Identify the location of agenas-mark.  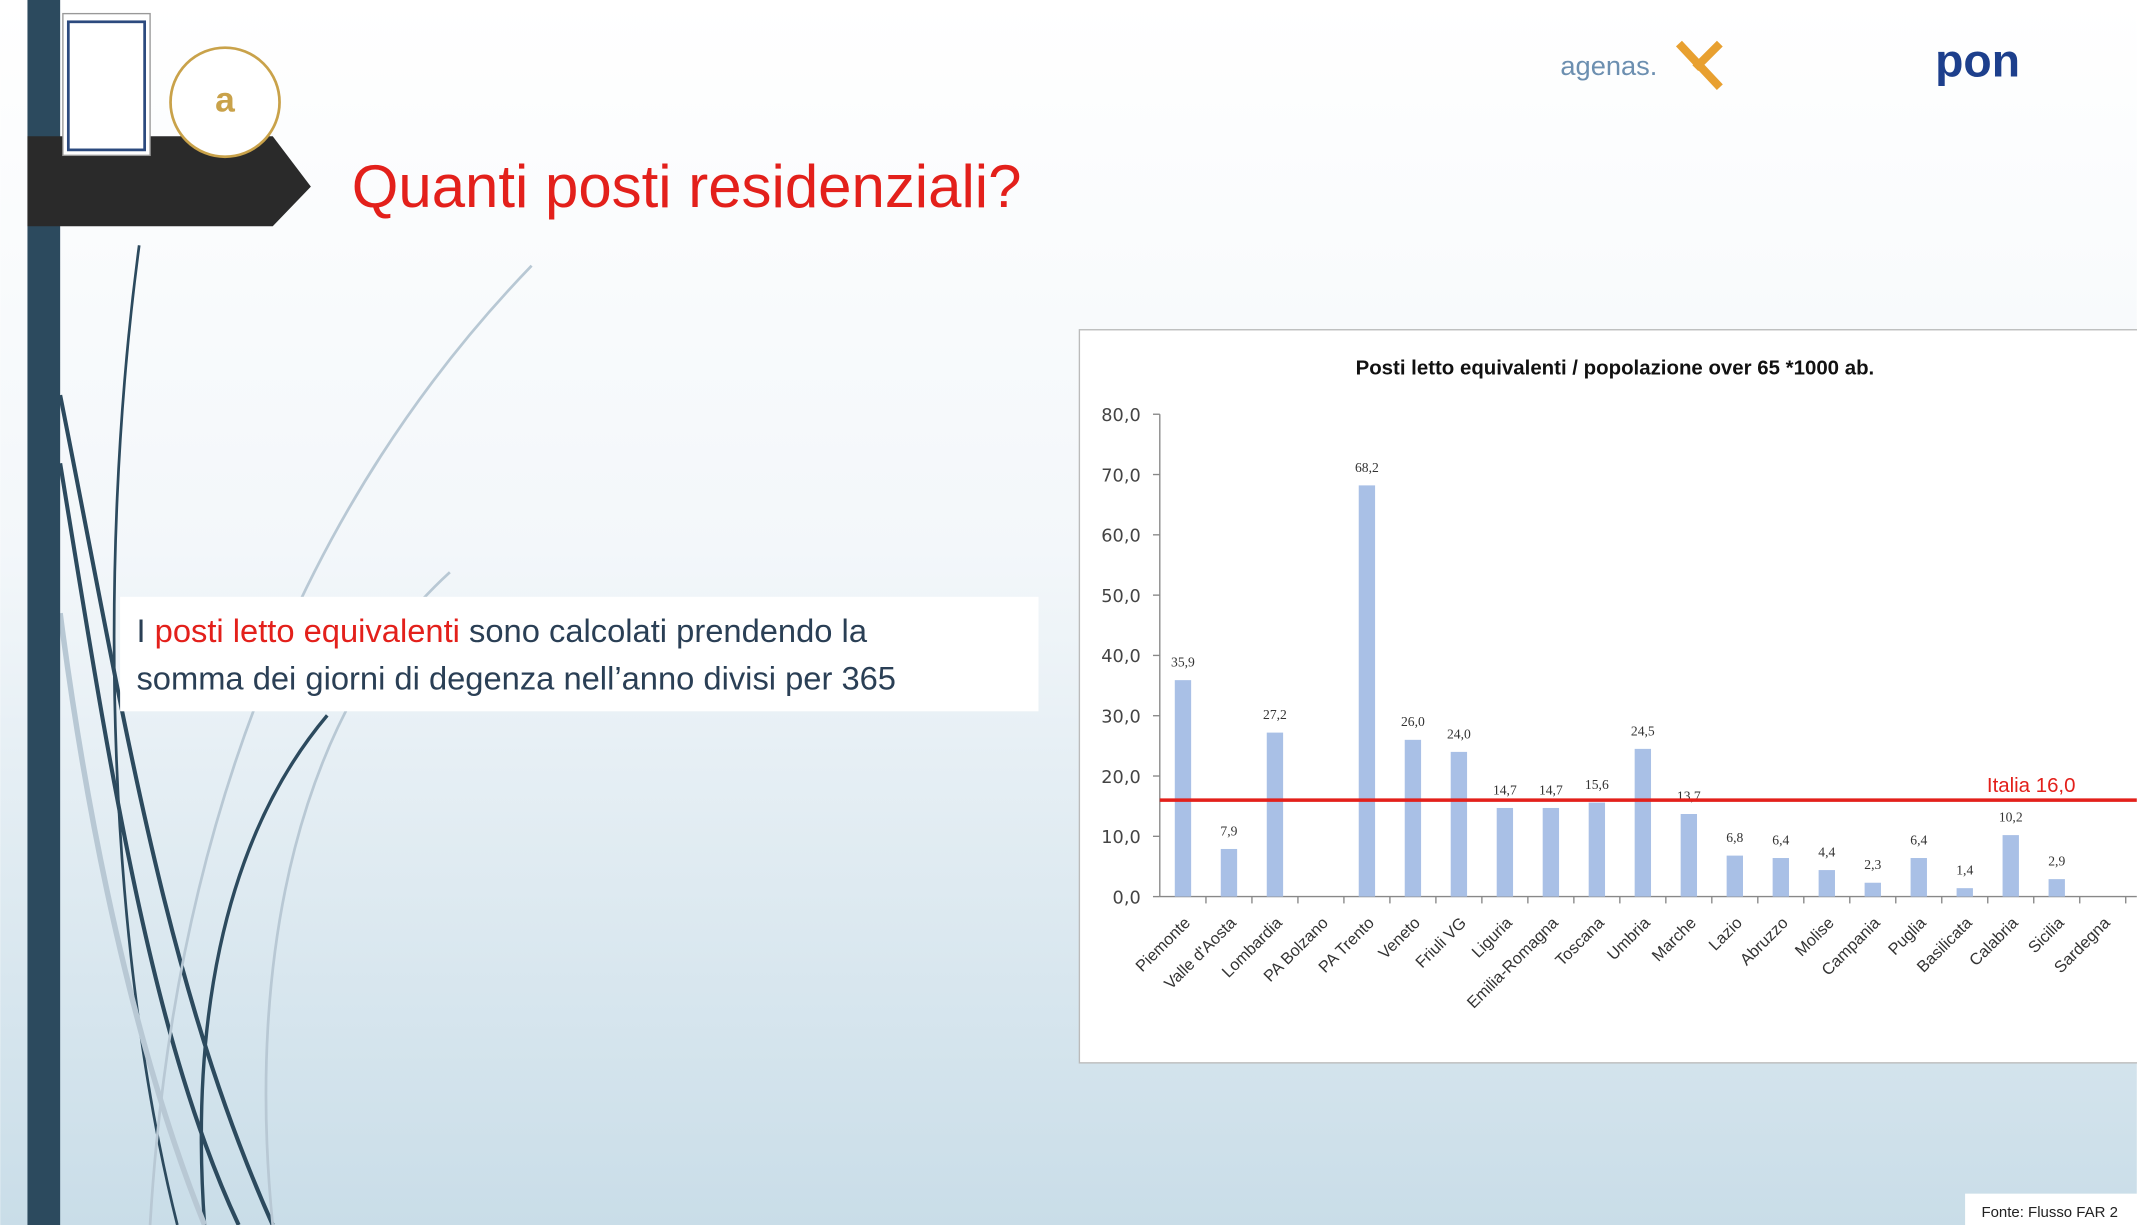
(1699, 65).